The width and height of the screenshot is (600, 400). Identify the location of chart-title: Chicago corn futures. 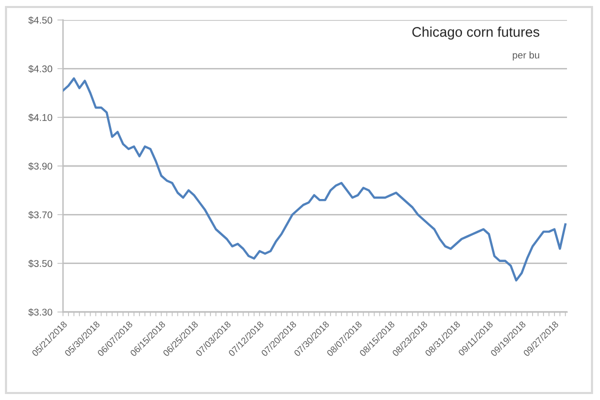
(476, 33).